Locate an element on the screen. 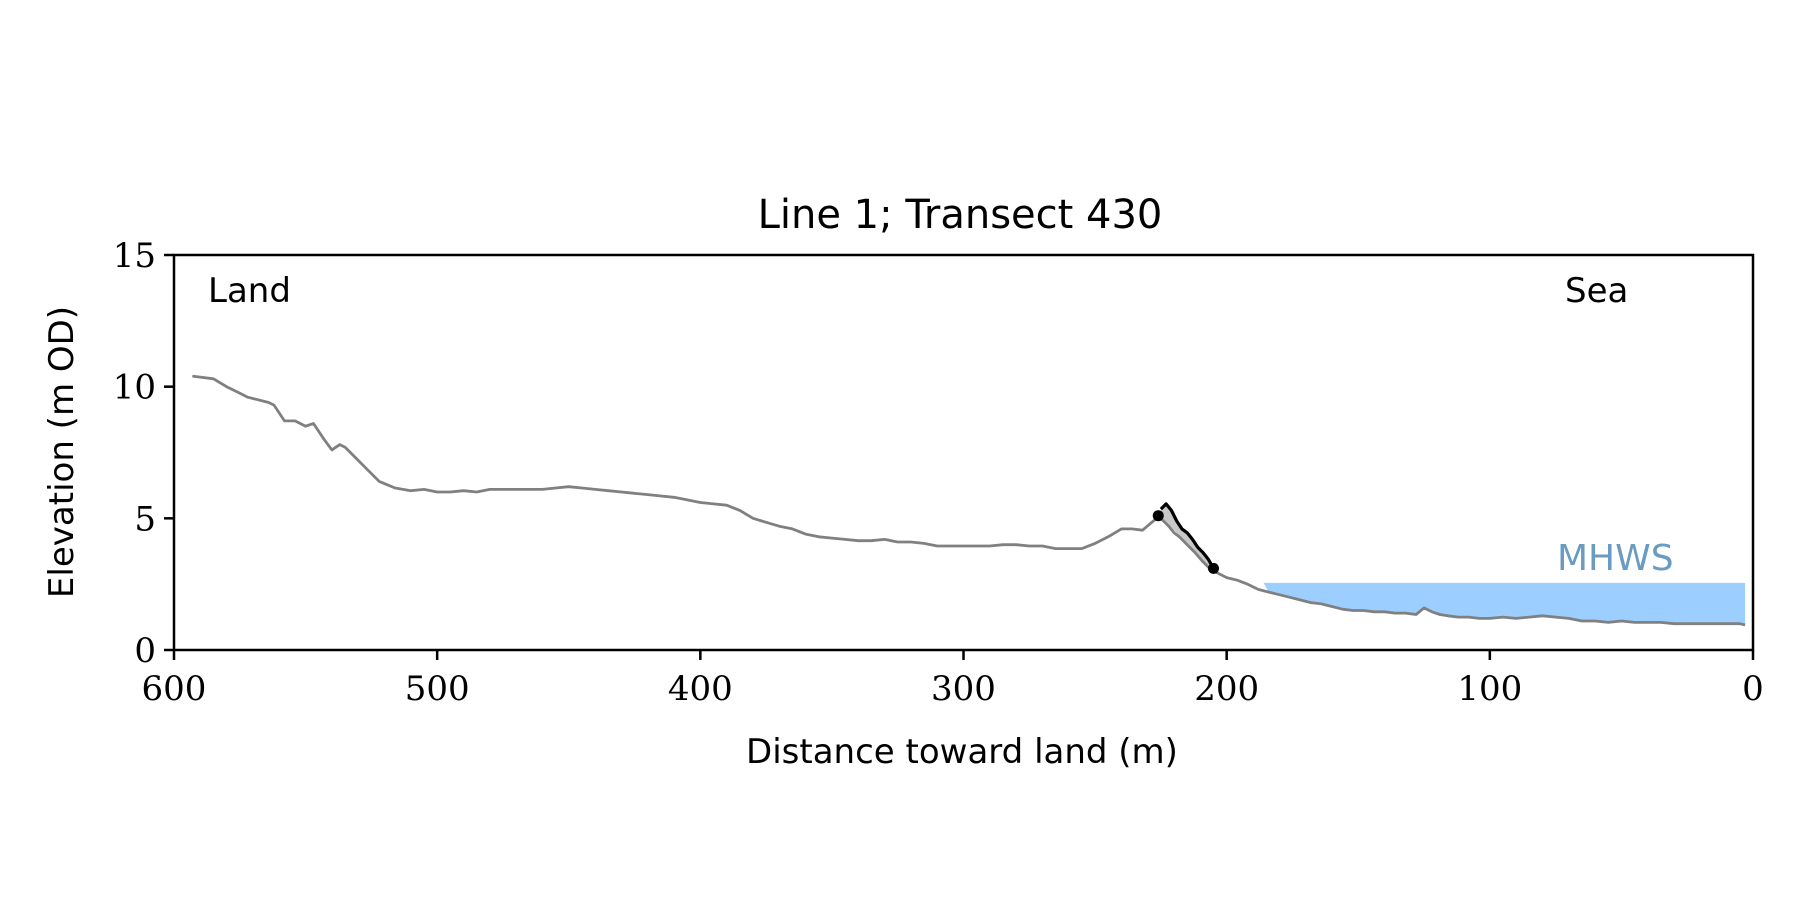  y-tick-label: 15 is located at coordinates (134, 256).